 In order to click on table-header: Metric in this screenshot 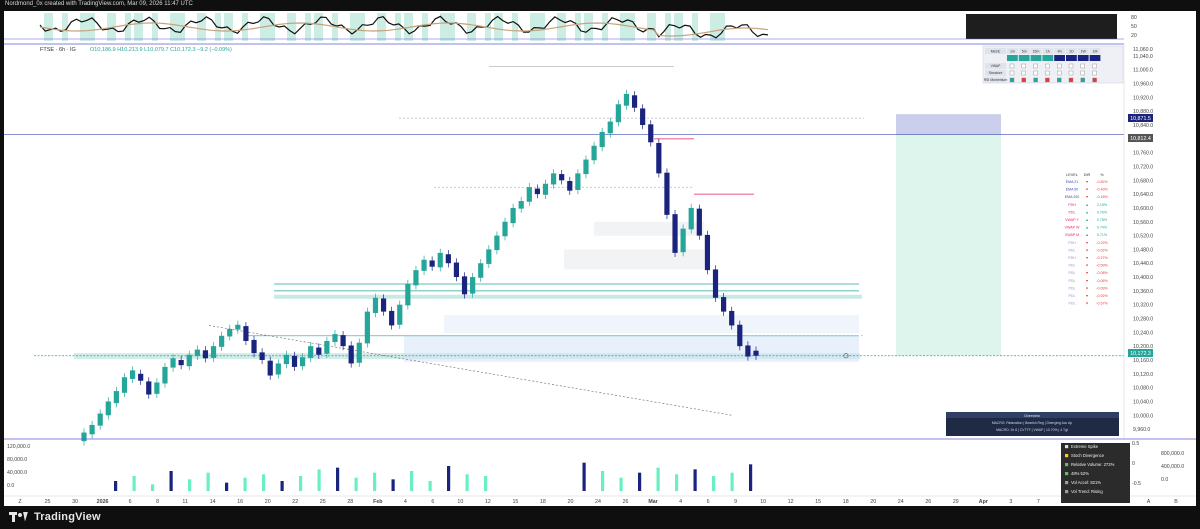, I will do `click(996, 52)`.